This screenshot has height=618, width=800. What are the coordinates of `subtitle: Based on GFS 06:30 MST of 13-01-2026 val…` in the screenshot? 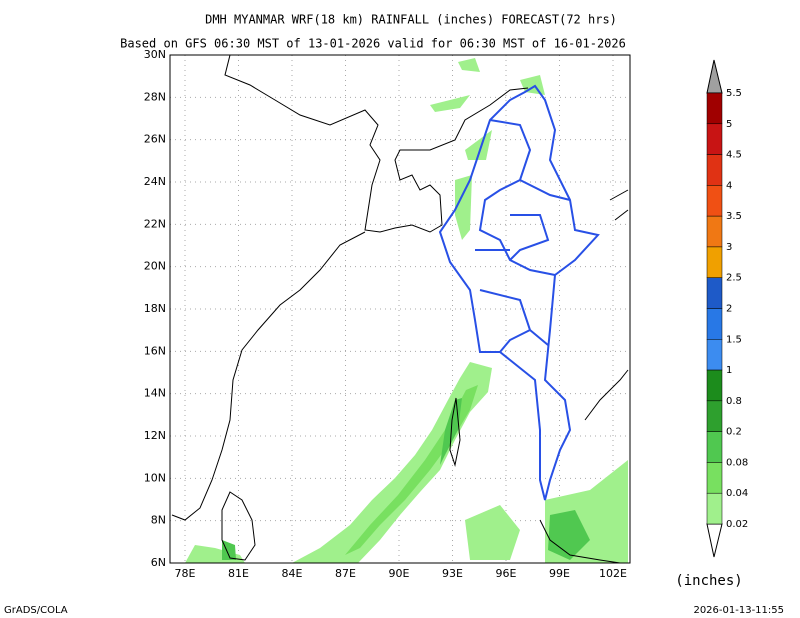 It's located at (373, 44).